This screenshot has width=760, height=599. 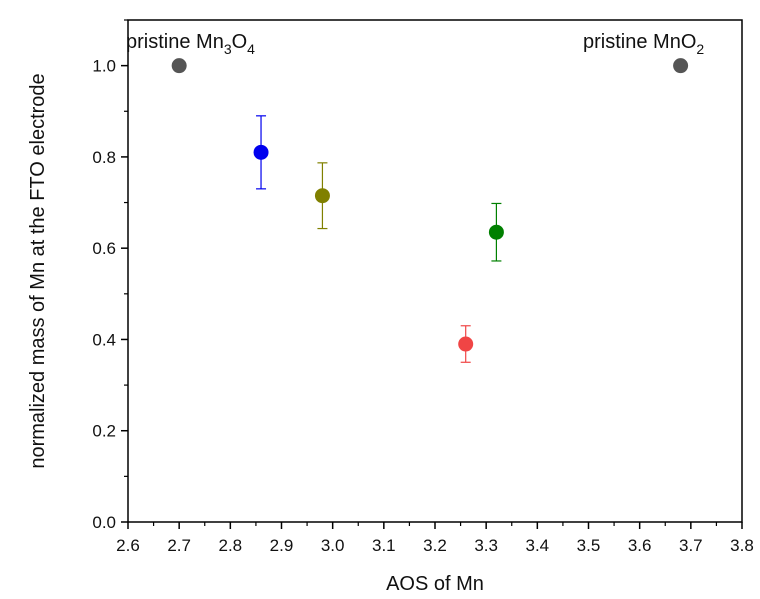 I want to click on x-tick-label: 3.4, so click(x=538, y=545).